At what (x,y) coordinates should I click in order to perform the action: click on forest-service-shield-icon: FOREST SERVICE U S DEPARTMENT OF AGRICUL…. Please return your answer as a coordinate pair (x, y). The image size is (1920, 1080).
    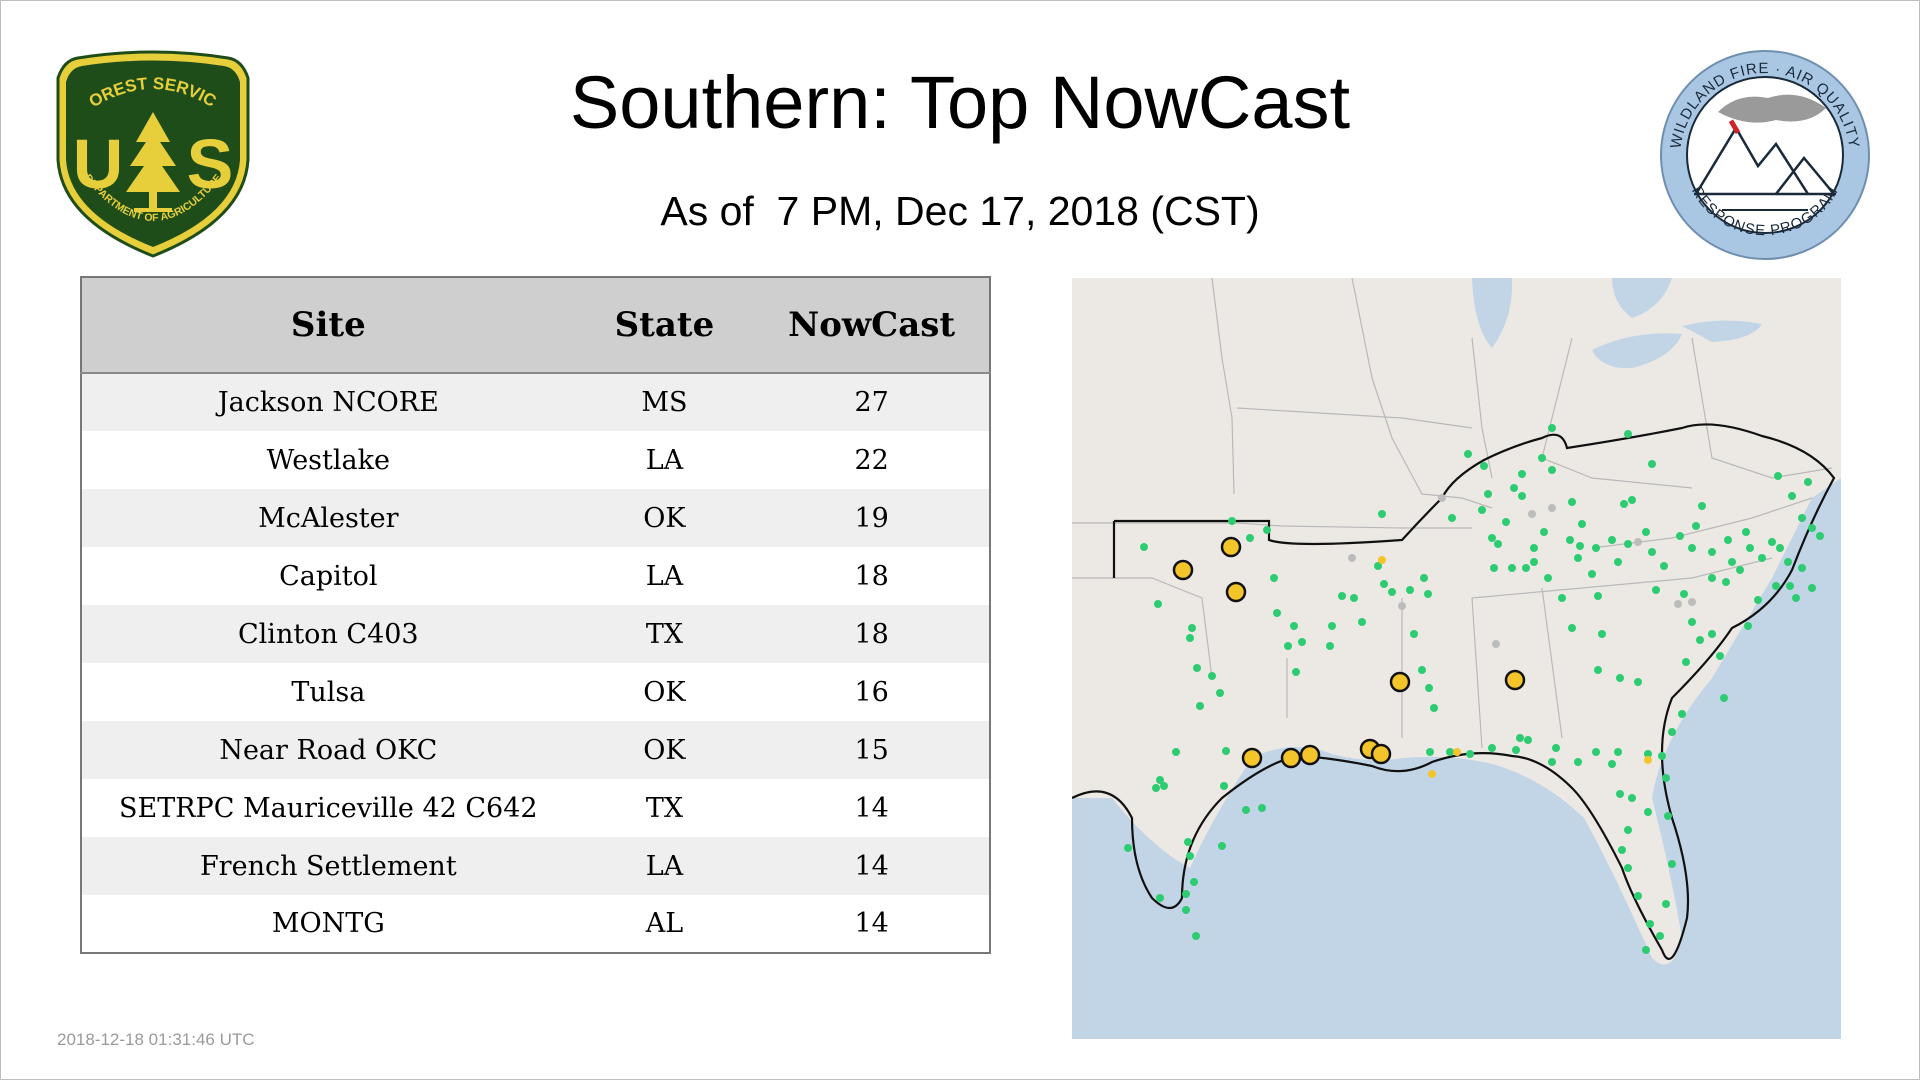
    Looking at the image, I should click on (147, 146).